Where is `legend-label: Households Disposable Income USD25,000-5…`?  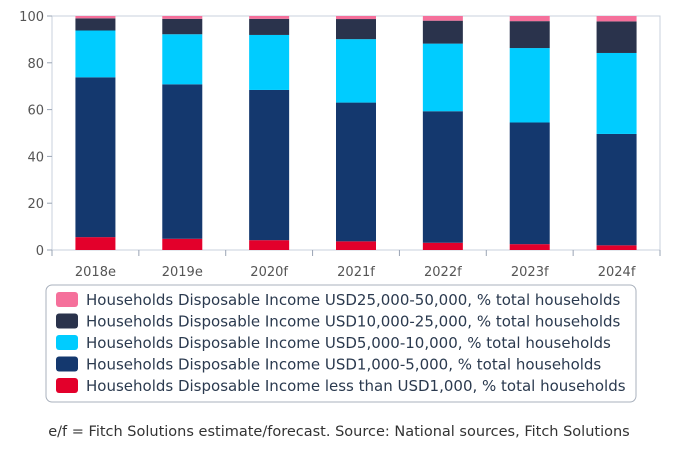 legend-label: Households Disposable Income USD25,000-5… is located at coordinates (353, 300).